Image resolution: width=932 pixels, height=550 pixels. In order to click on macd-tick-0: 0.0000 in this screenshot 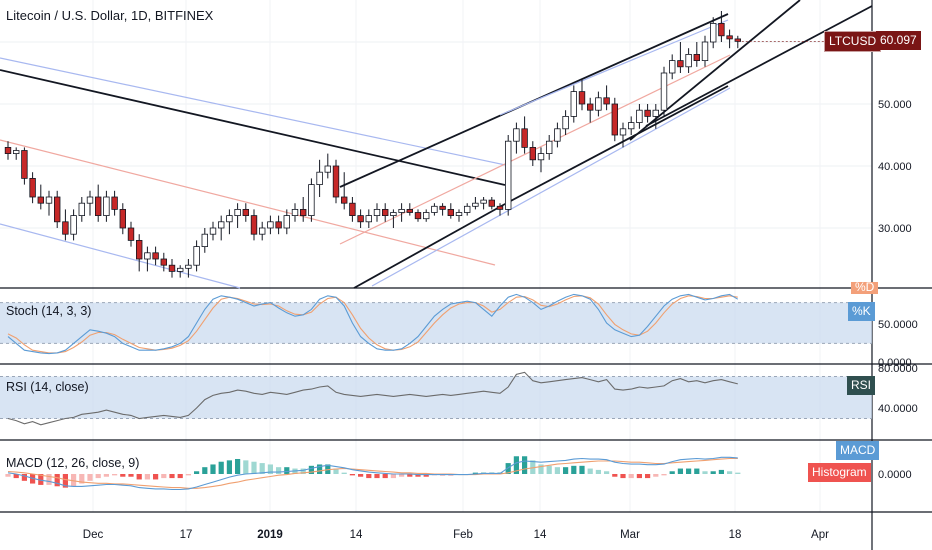, I will do `click(895, 475)`.